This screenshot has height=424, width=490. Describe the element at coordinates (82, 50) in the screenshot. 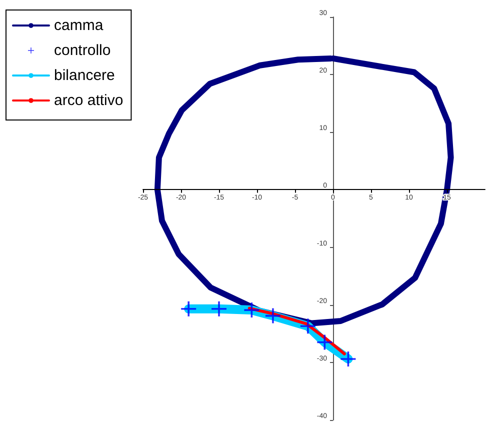

I see `legend-label: controllo` at that location.